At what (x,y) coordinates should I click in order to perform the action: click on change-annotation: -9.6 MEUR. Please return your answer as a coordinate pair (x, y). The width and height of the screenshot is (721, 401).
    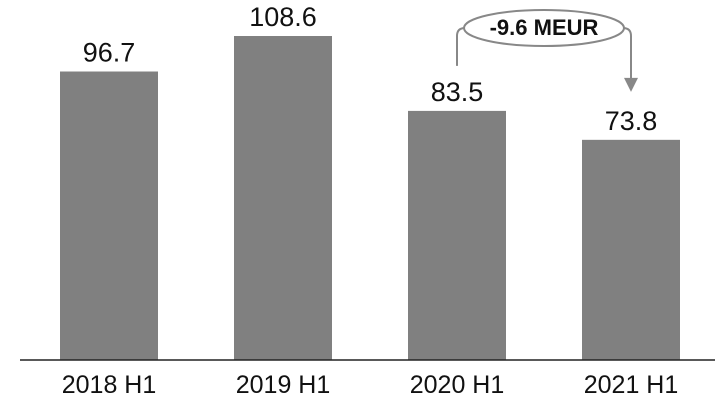
    Looking at the image, I should click on (547, 50).